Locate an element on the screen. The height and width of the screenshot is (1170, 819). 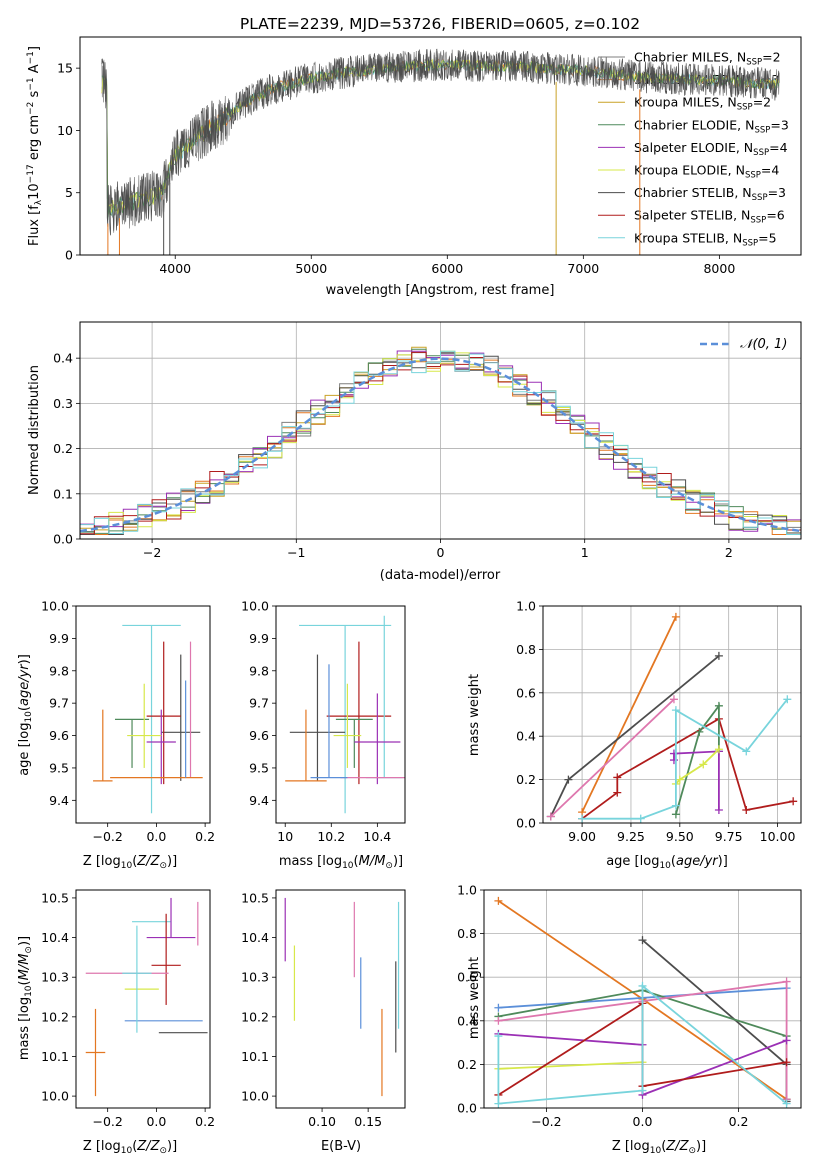
x-tick-label: 0.10 is located at coordinates (322, 1121).